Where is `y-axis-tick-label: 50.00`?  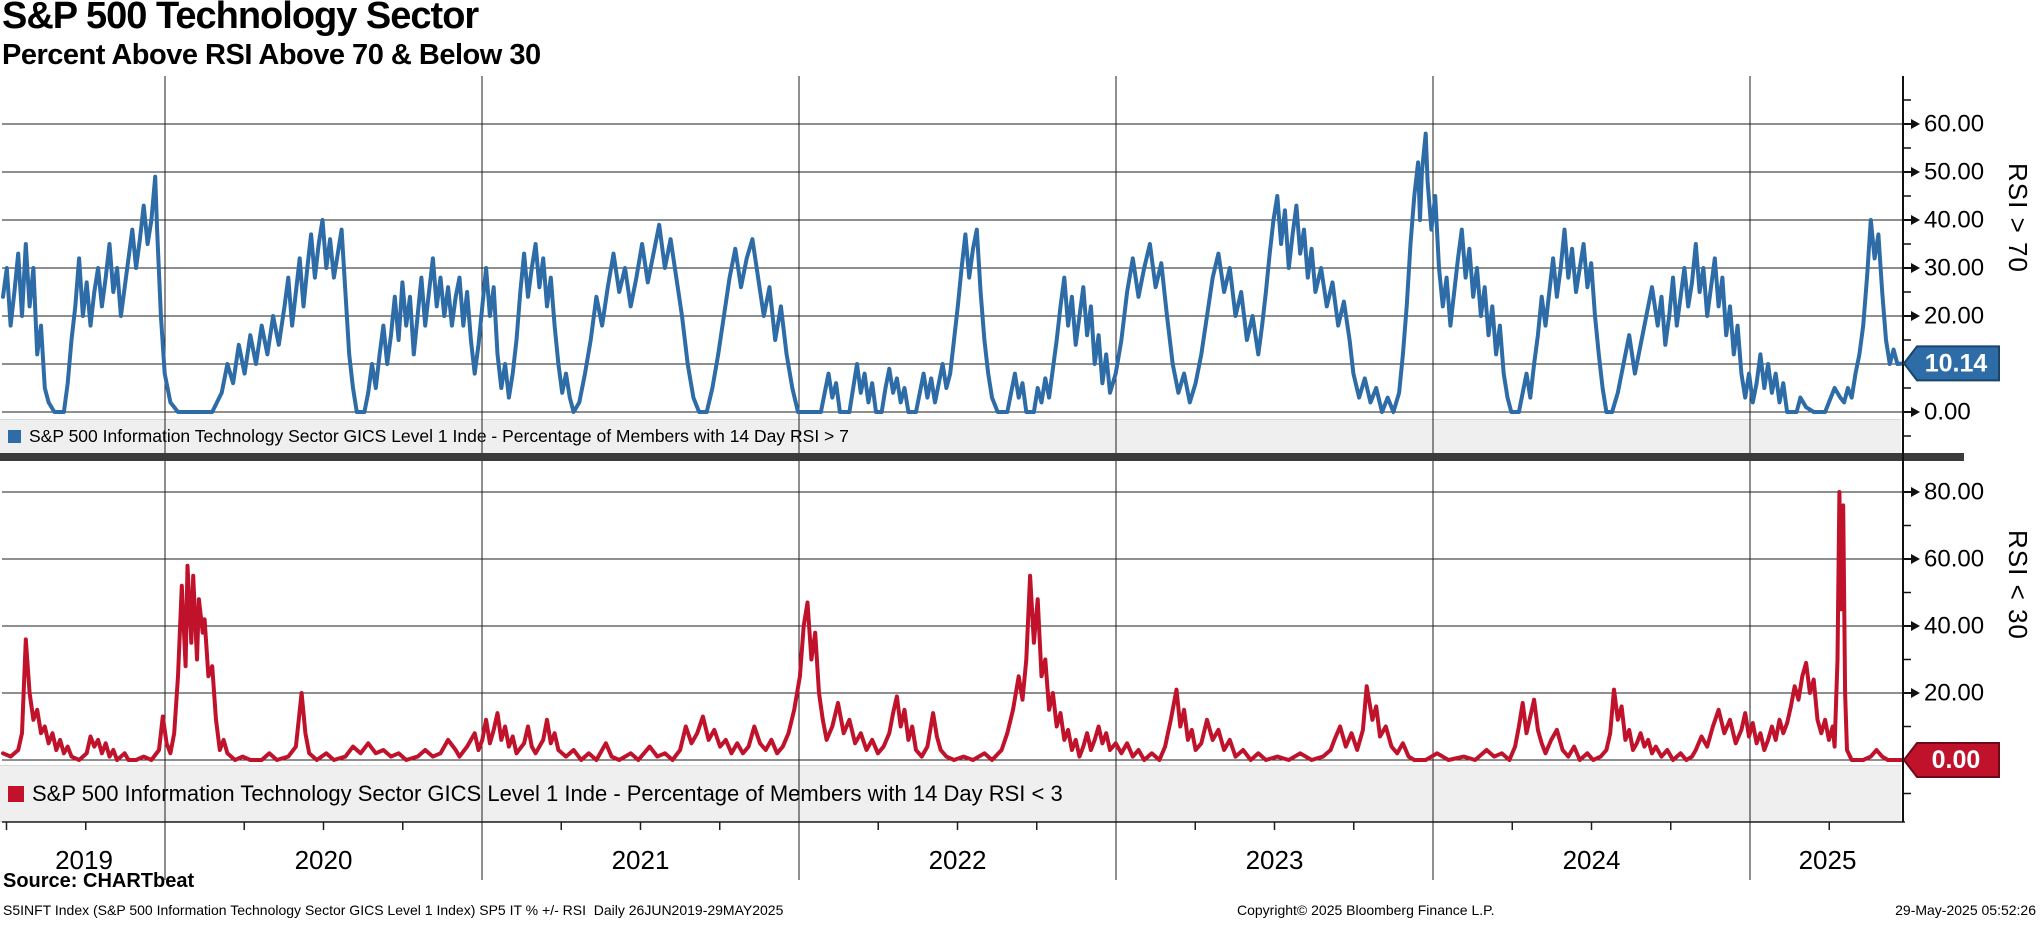
y-axis-tick-label: 50.00 is located at coordinates (1954, 172).